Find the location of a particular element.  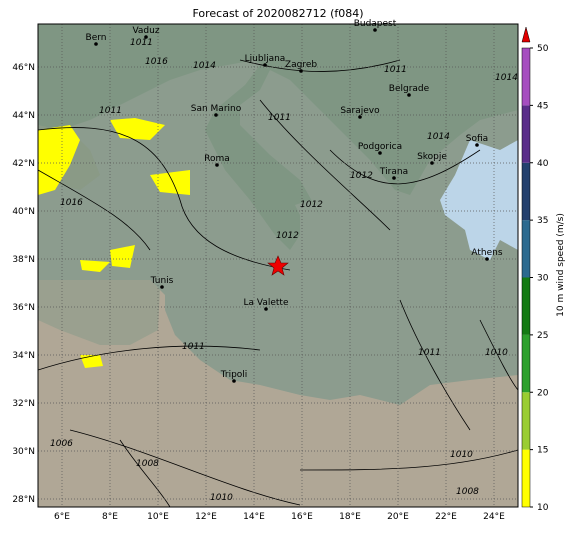

colorbar-label: 10 m wind speed (m/s) is located at coordinates (561, 265).